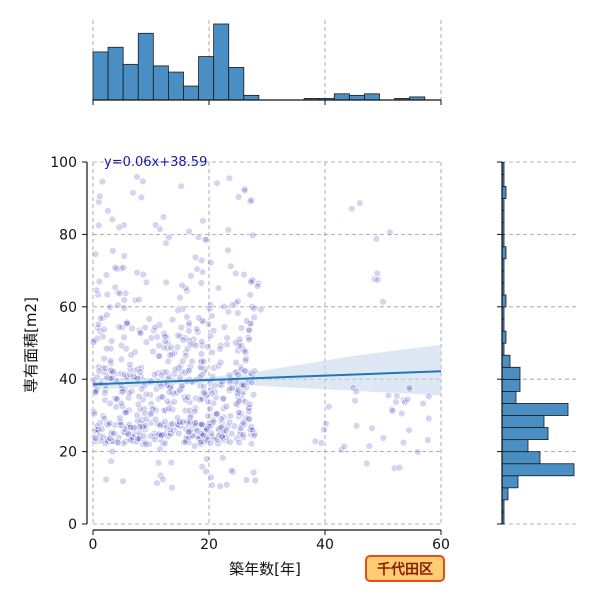  Describe the element at coordinates (68, 380) in the screenshot. I see `y-tick-label: 40` at that location.